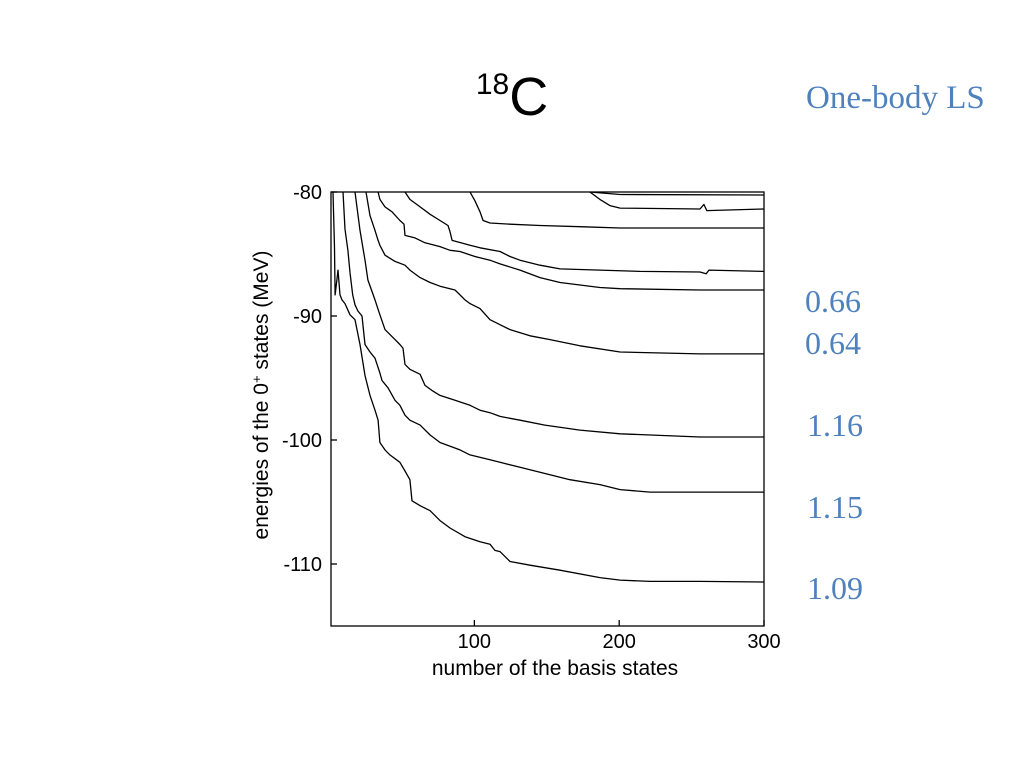 The image size is (1024, 768). Describe the element at coordinates (307, 317) in the screenshot. I see `y-tick-label: -90` at that location.